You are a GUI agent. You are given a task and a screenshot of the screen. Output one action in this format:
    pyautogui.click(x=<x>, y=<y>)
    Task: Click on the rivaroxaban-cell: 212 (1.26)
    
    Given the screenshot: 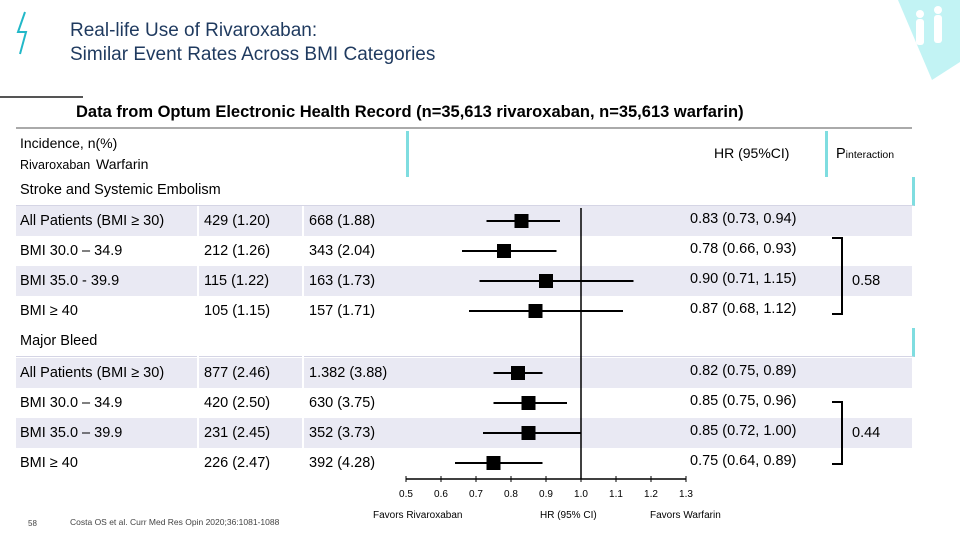 What is the action you would take?
    pyautogui.click(x=237, y=251)
    